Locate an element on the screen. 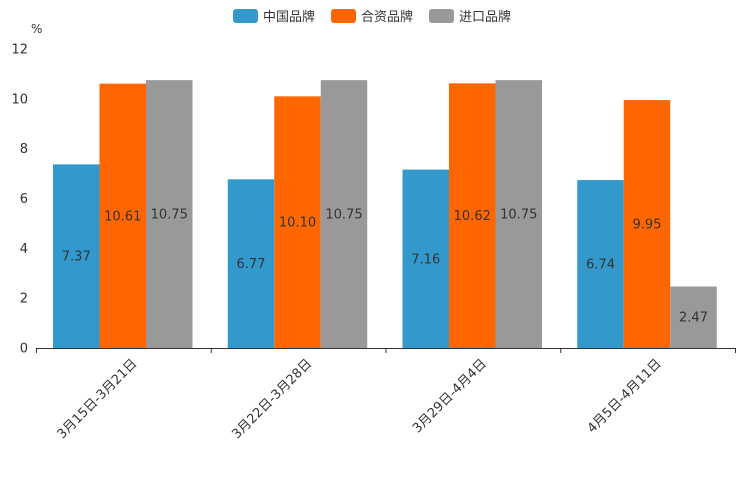 The height and width of the screenshot is (496, 744). x-category-label-3: 4月5日-4月11日 is located at coordinates (625, 396).